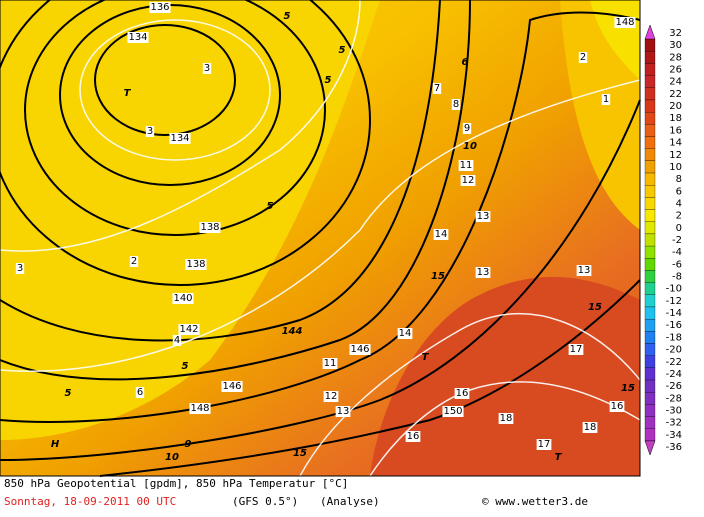  Describe the element at coordinates (674, 362) in the screenshot. I see `colorbar-label: -22` at that location.